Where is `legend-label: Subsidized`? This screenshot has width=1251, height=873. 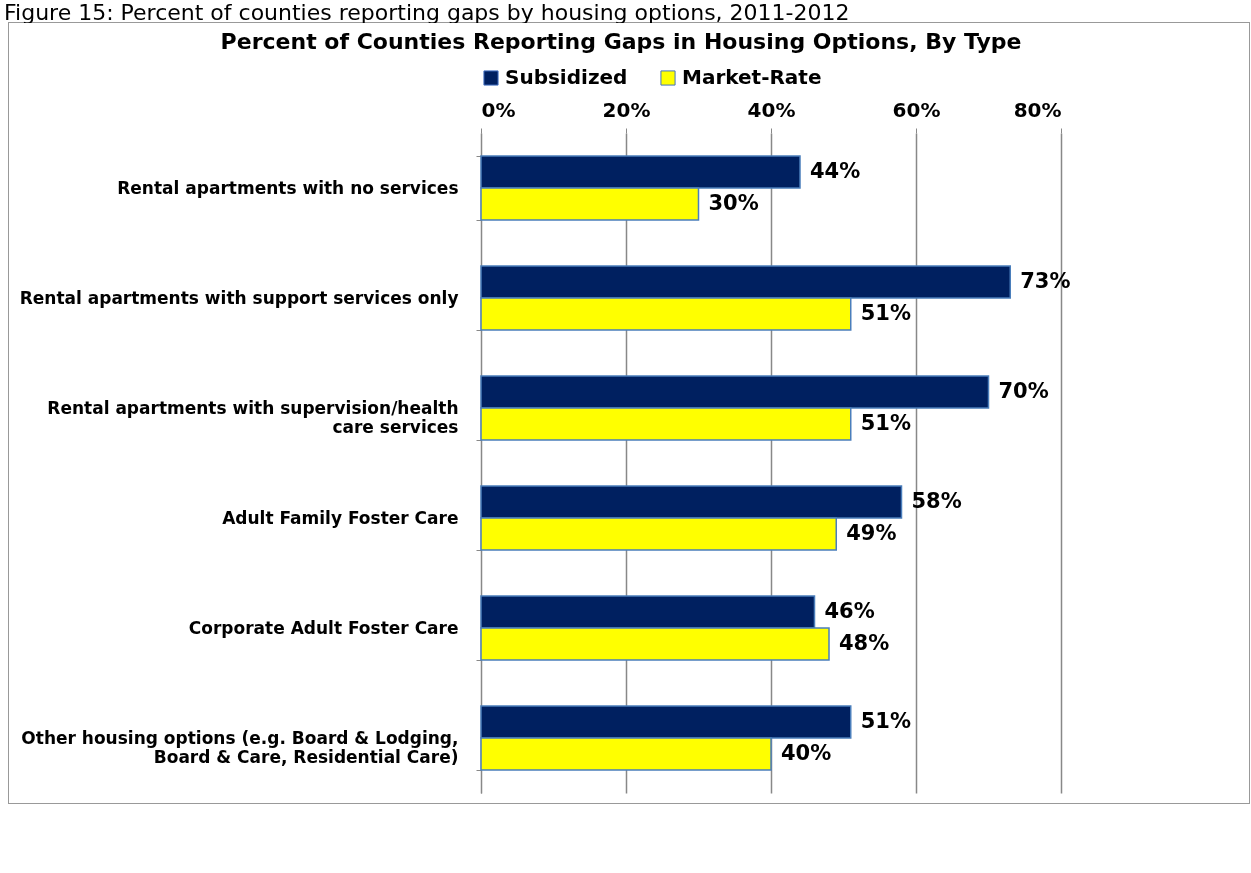 legend-label: Subsidized is located at coordinates (566, 77).